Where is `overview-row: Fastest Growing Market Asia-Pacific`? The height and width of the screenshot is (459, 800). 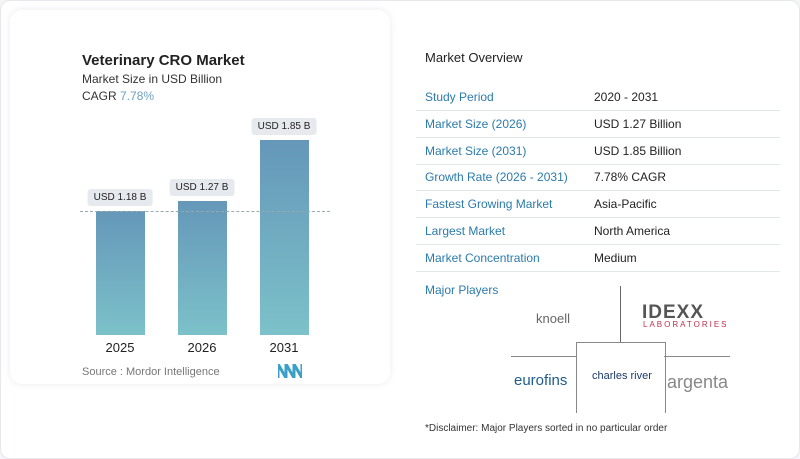 overview-row: Fastest Growing Market Asia-Pacific is located at coordinates (598, 205).